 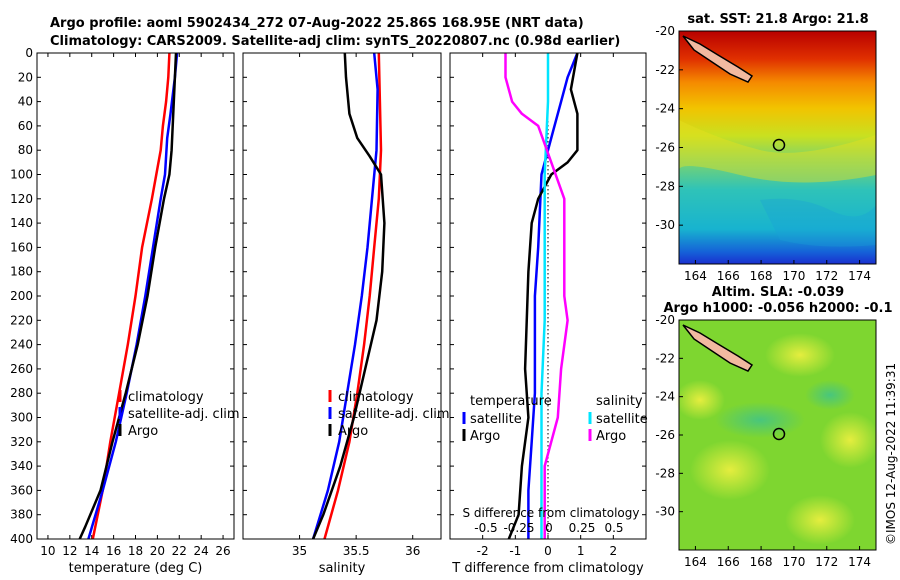 What do you see at coordinates (665, 358) in the screenshot?
I see `map-y-tick-label: -22` at bounding box center [665, 358].